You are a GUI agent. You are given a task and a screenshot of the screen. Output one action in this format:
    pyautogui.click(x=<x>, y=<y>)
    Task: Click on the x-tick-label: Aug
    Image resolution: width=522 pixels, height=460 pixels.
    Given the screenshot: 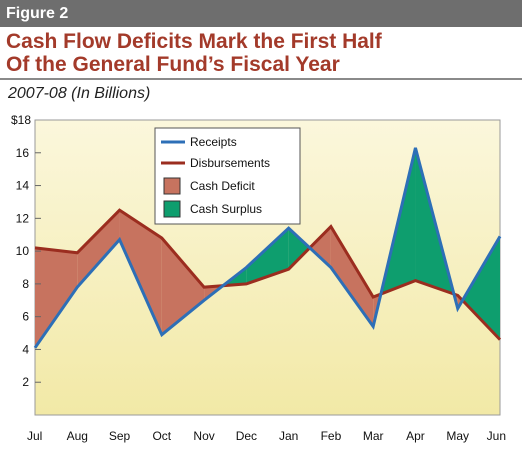 What is the action you would take?
    pyautogui.click(x=77, y=436)
    